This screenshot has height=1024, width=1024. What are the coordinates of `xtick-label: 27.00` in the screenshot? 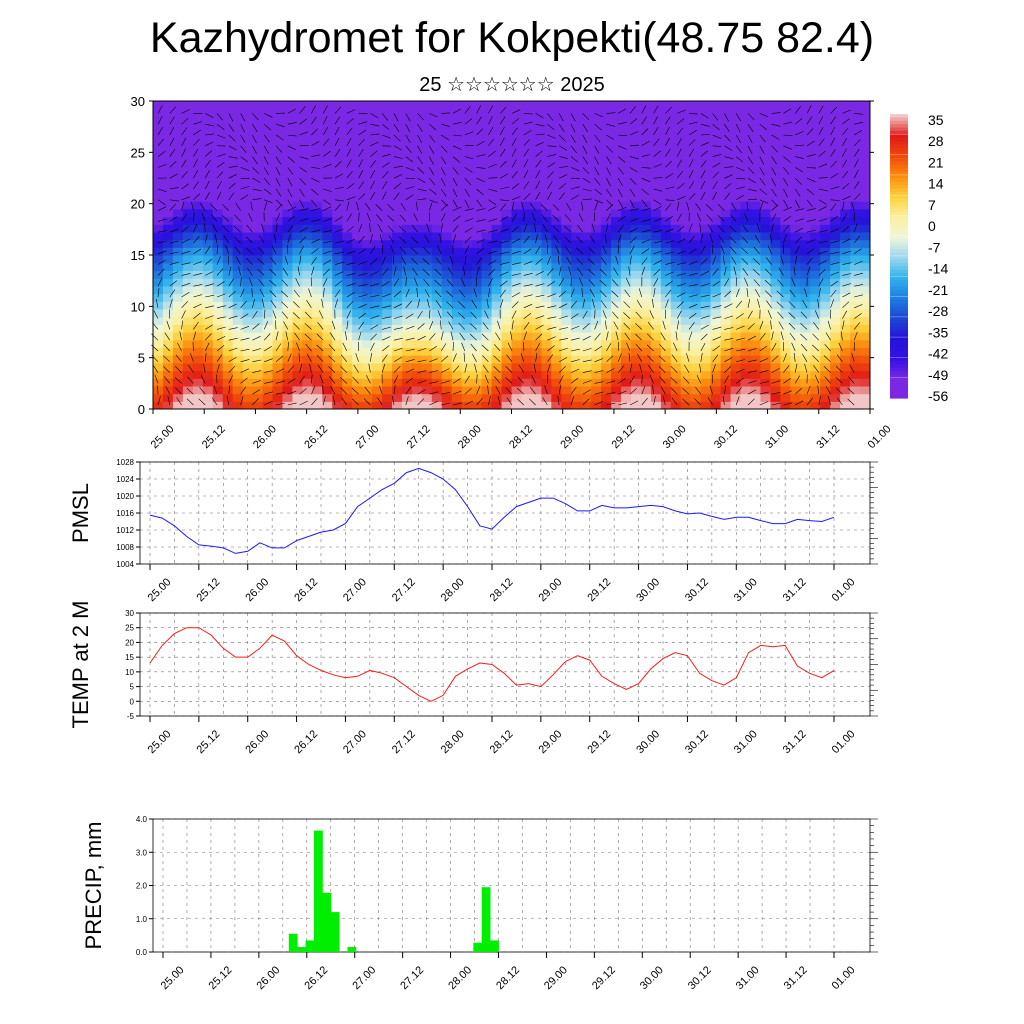 It's located at (367, 437).